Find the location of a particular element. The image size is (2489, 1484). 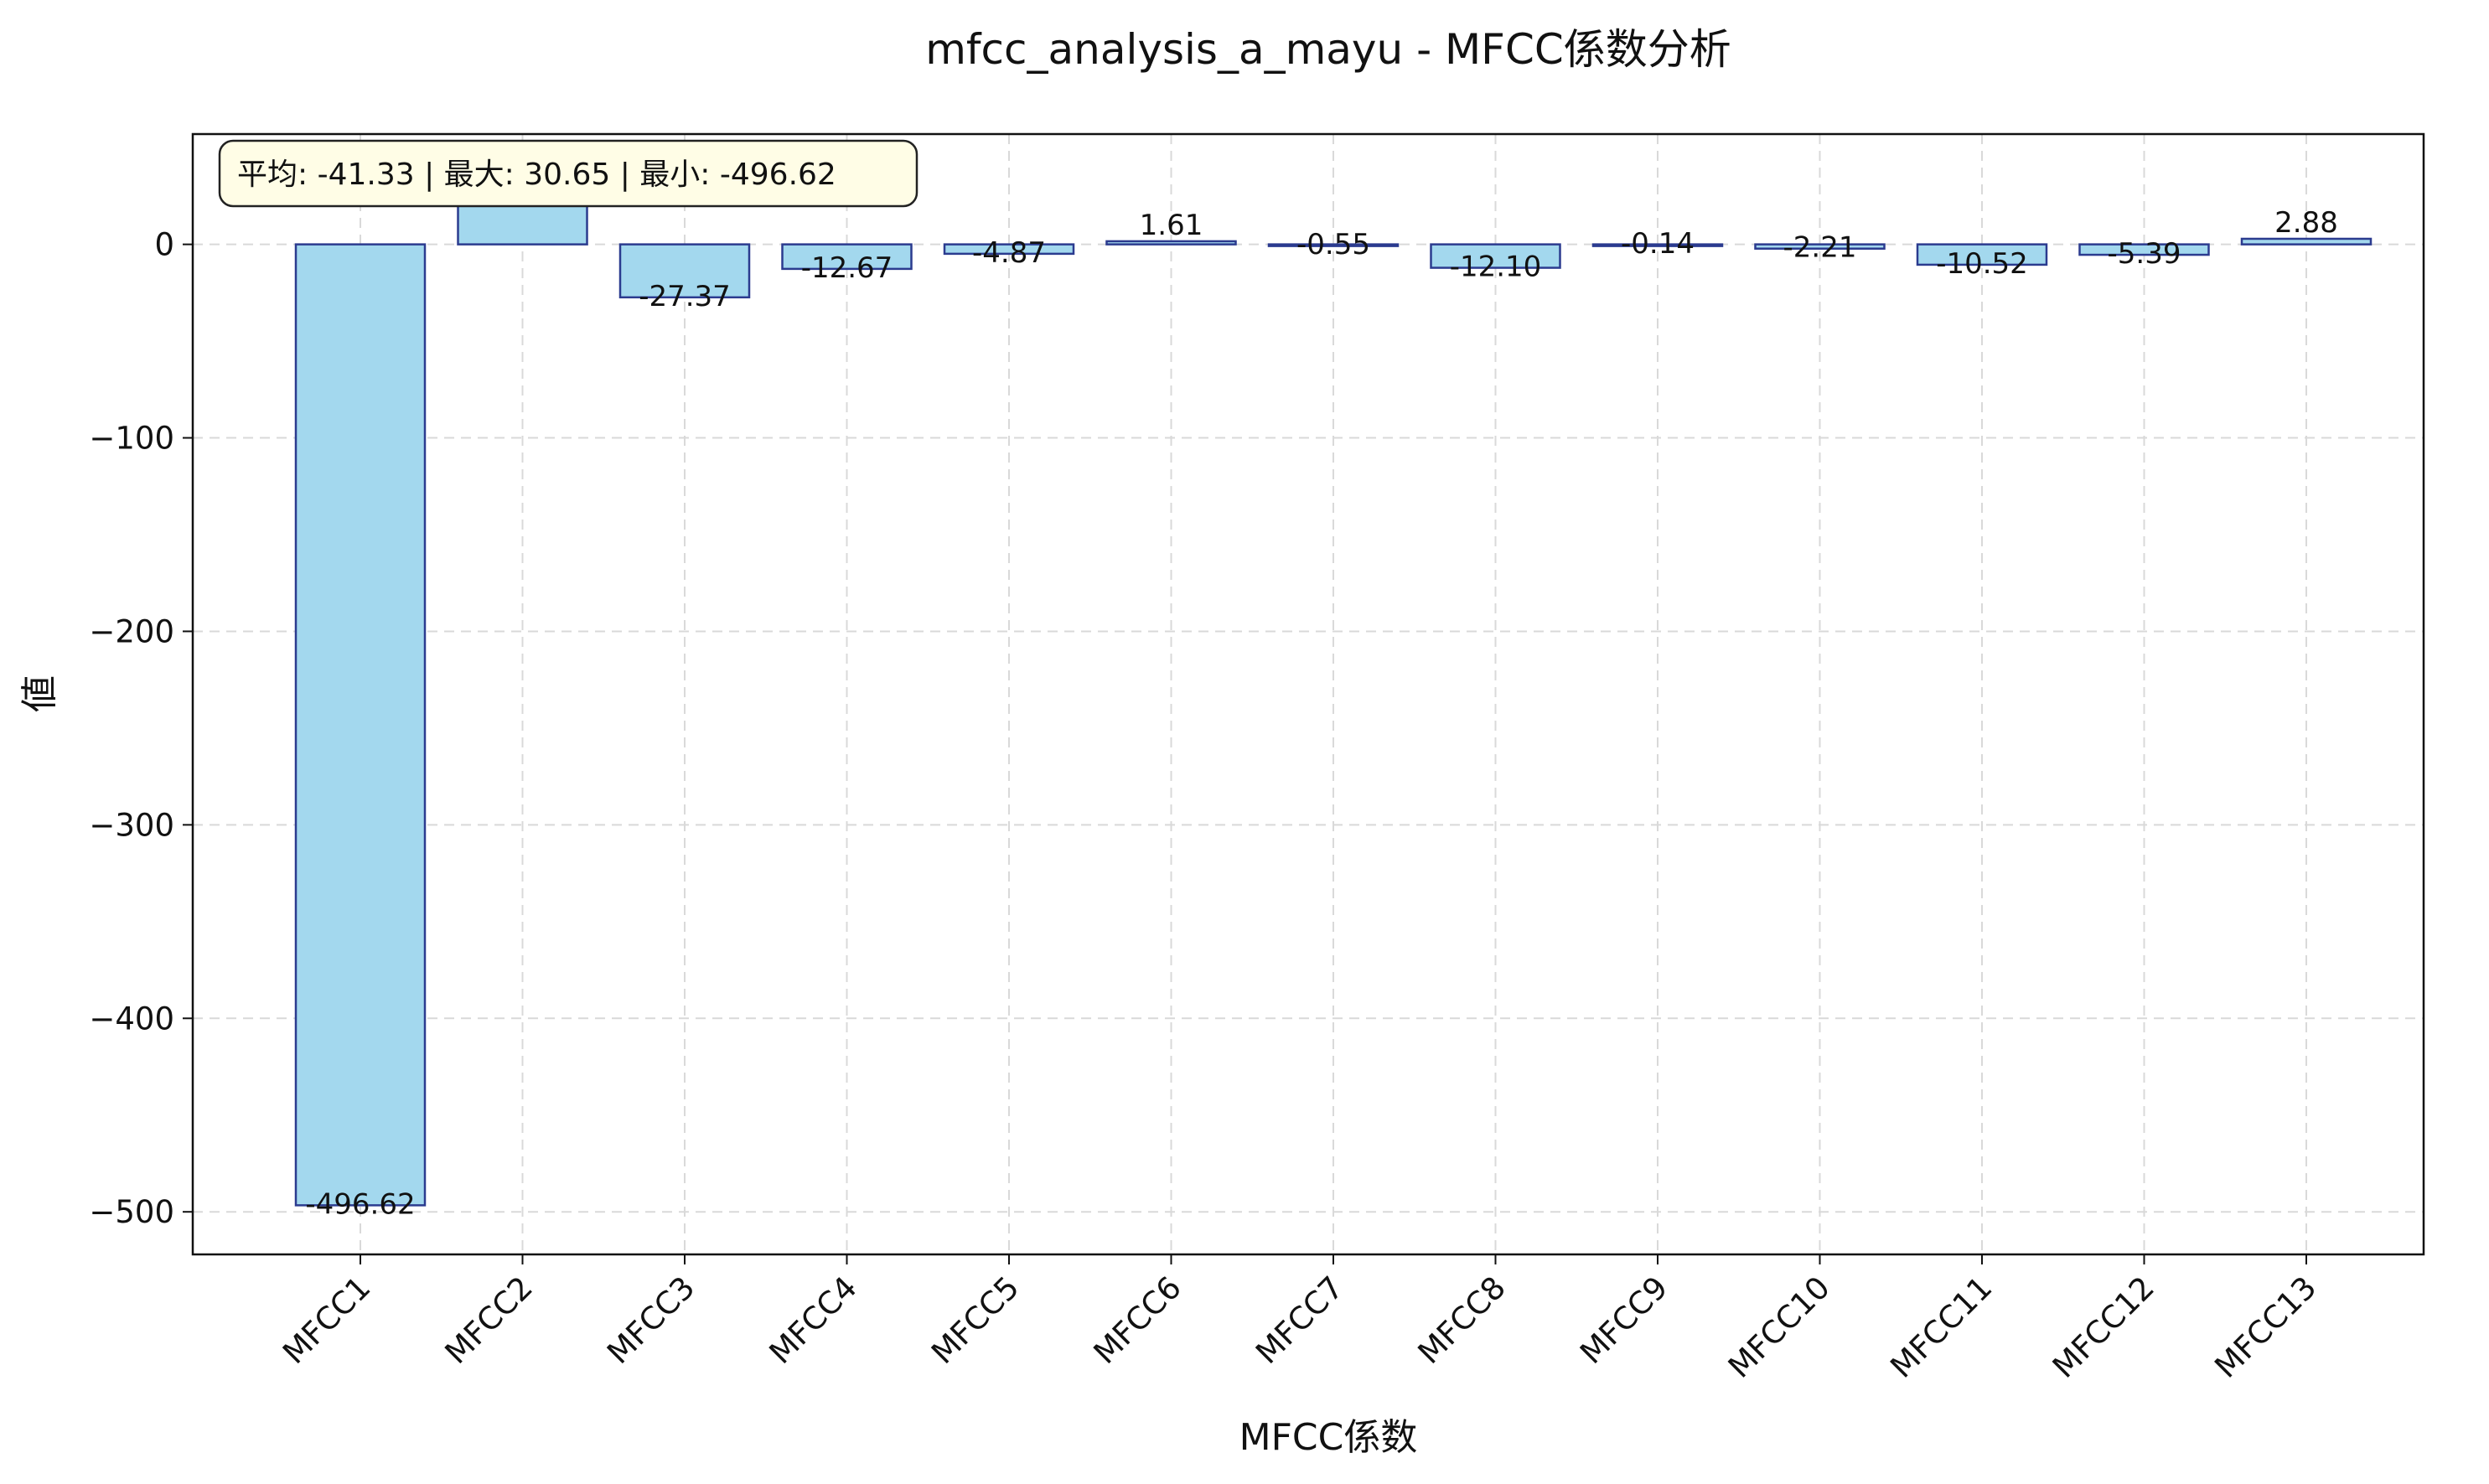

y-tick-label: −100 is located at coordinates (132, 439).